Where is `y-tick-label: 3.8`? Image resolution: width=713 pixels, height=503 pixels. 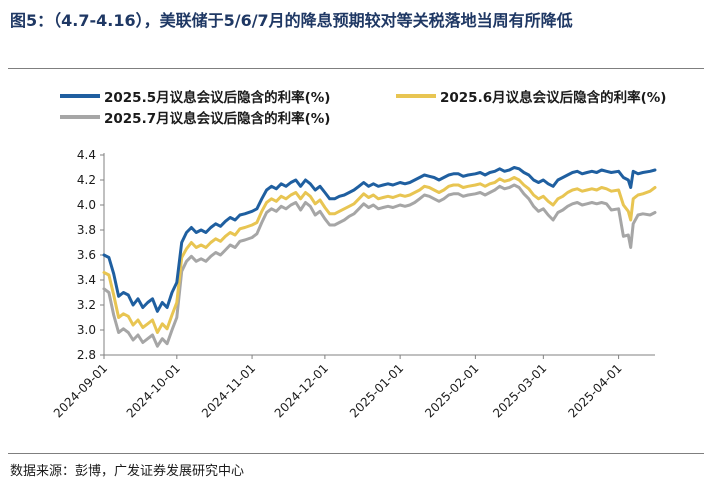
y-tick-label: 3.8 is located at coordinates (86, 230).